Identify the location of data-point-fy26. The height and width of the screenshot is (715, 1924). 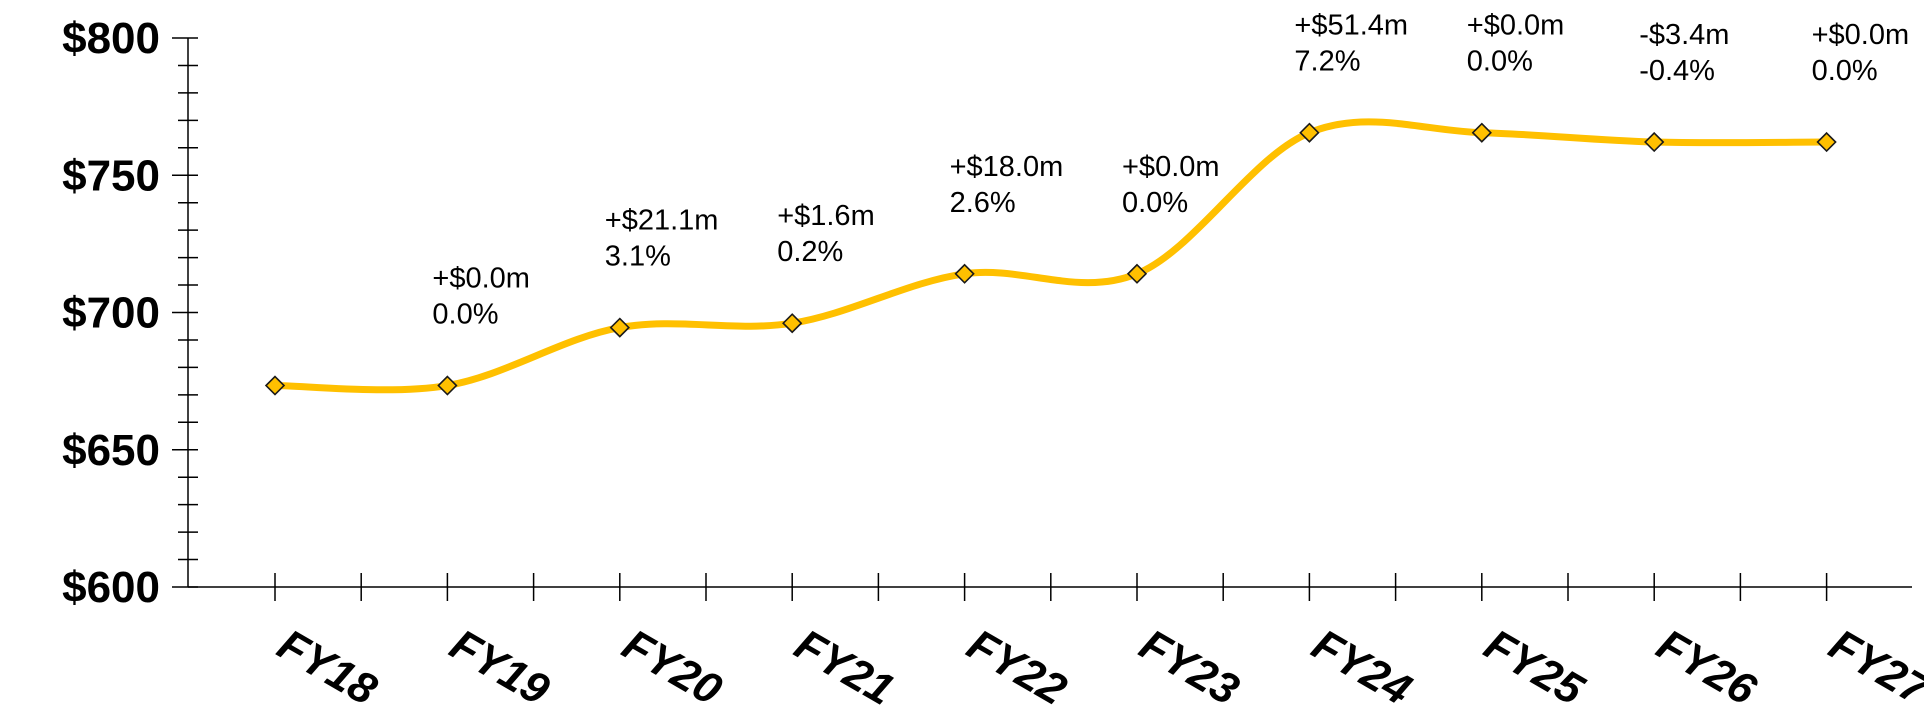
(1654, 142).